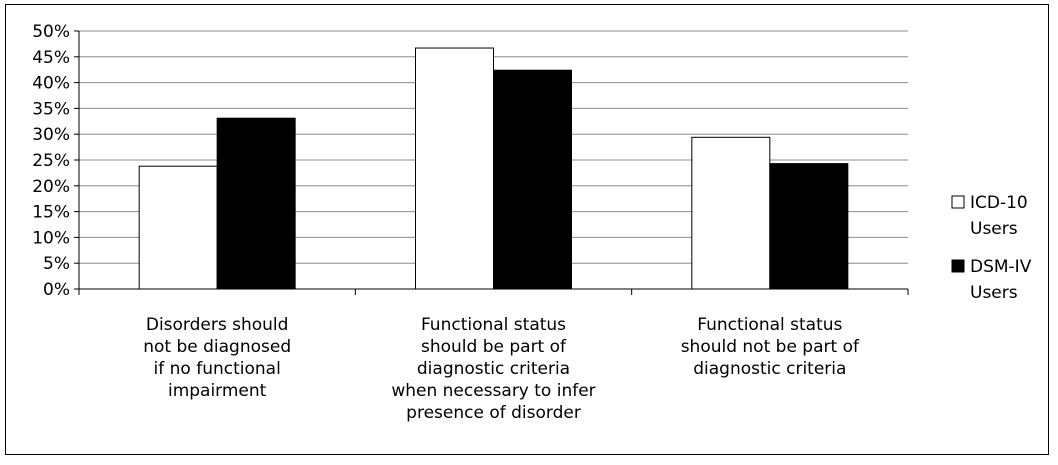 This screenshot has height=465, width=1058. I want to click on y-tick-label: 25%, so click(51, 161).